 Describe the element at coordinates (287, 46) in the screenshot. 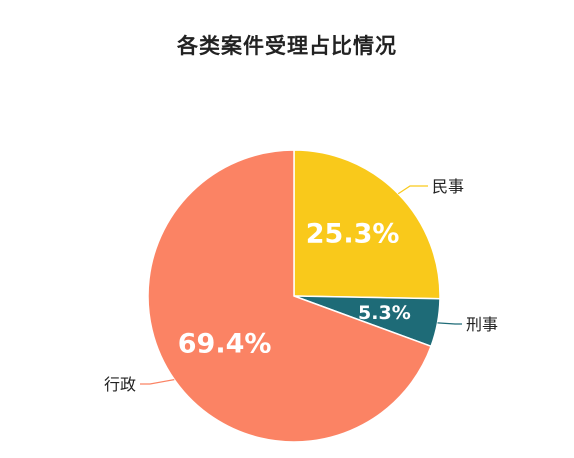

I see `chart-title: 各类案件受理占比情况` at that location.